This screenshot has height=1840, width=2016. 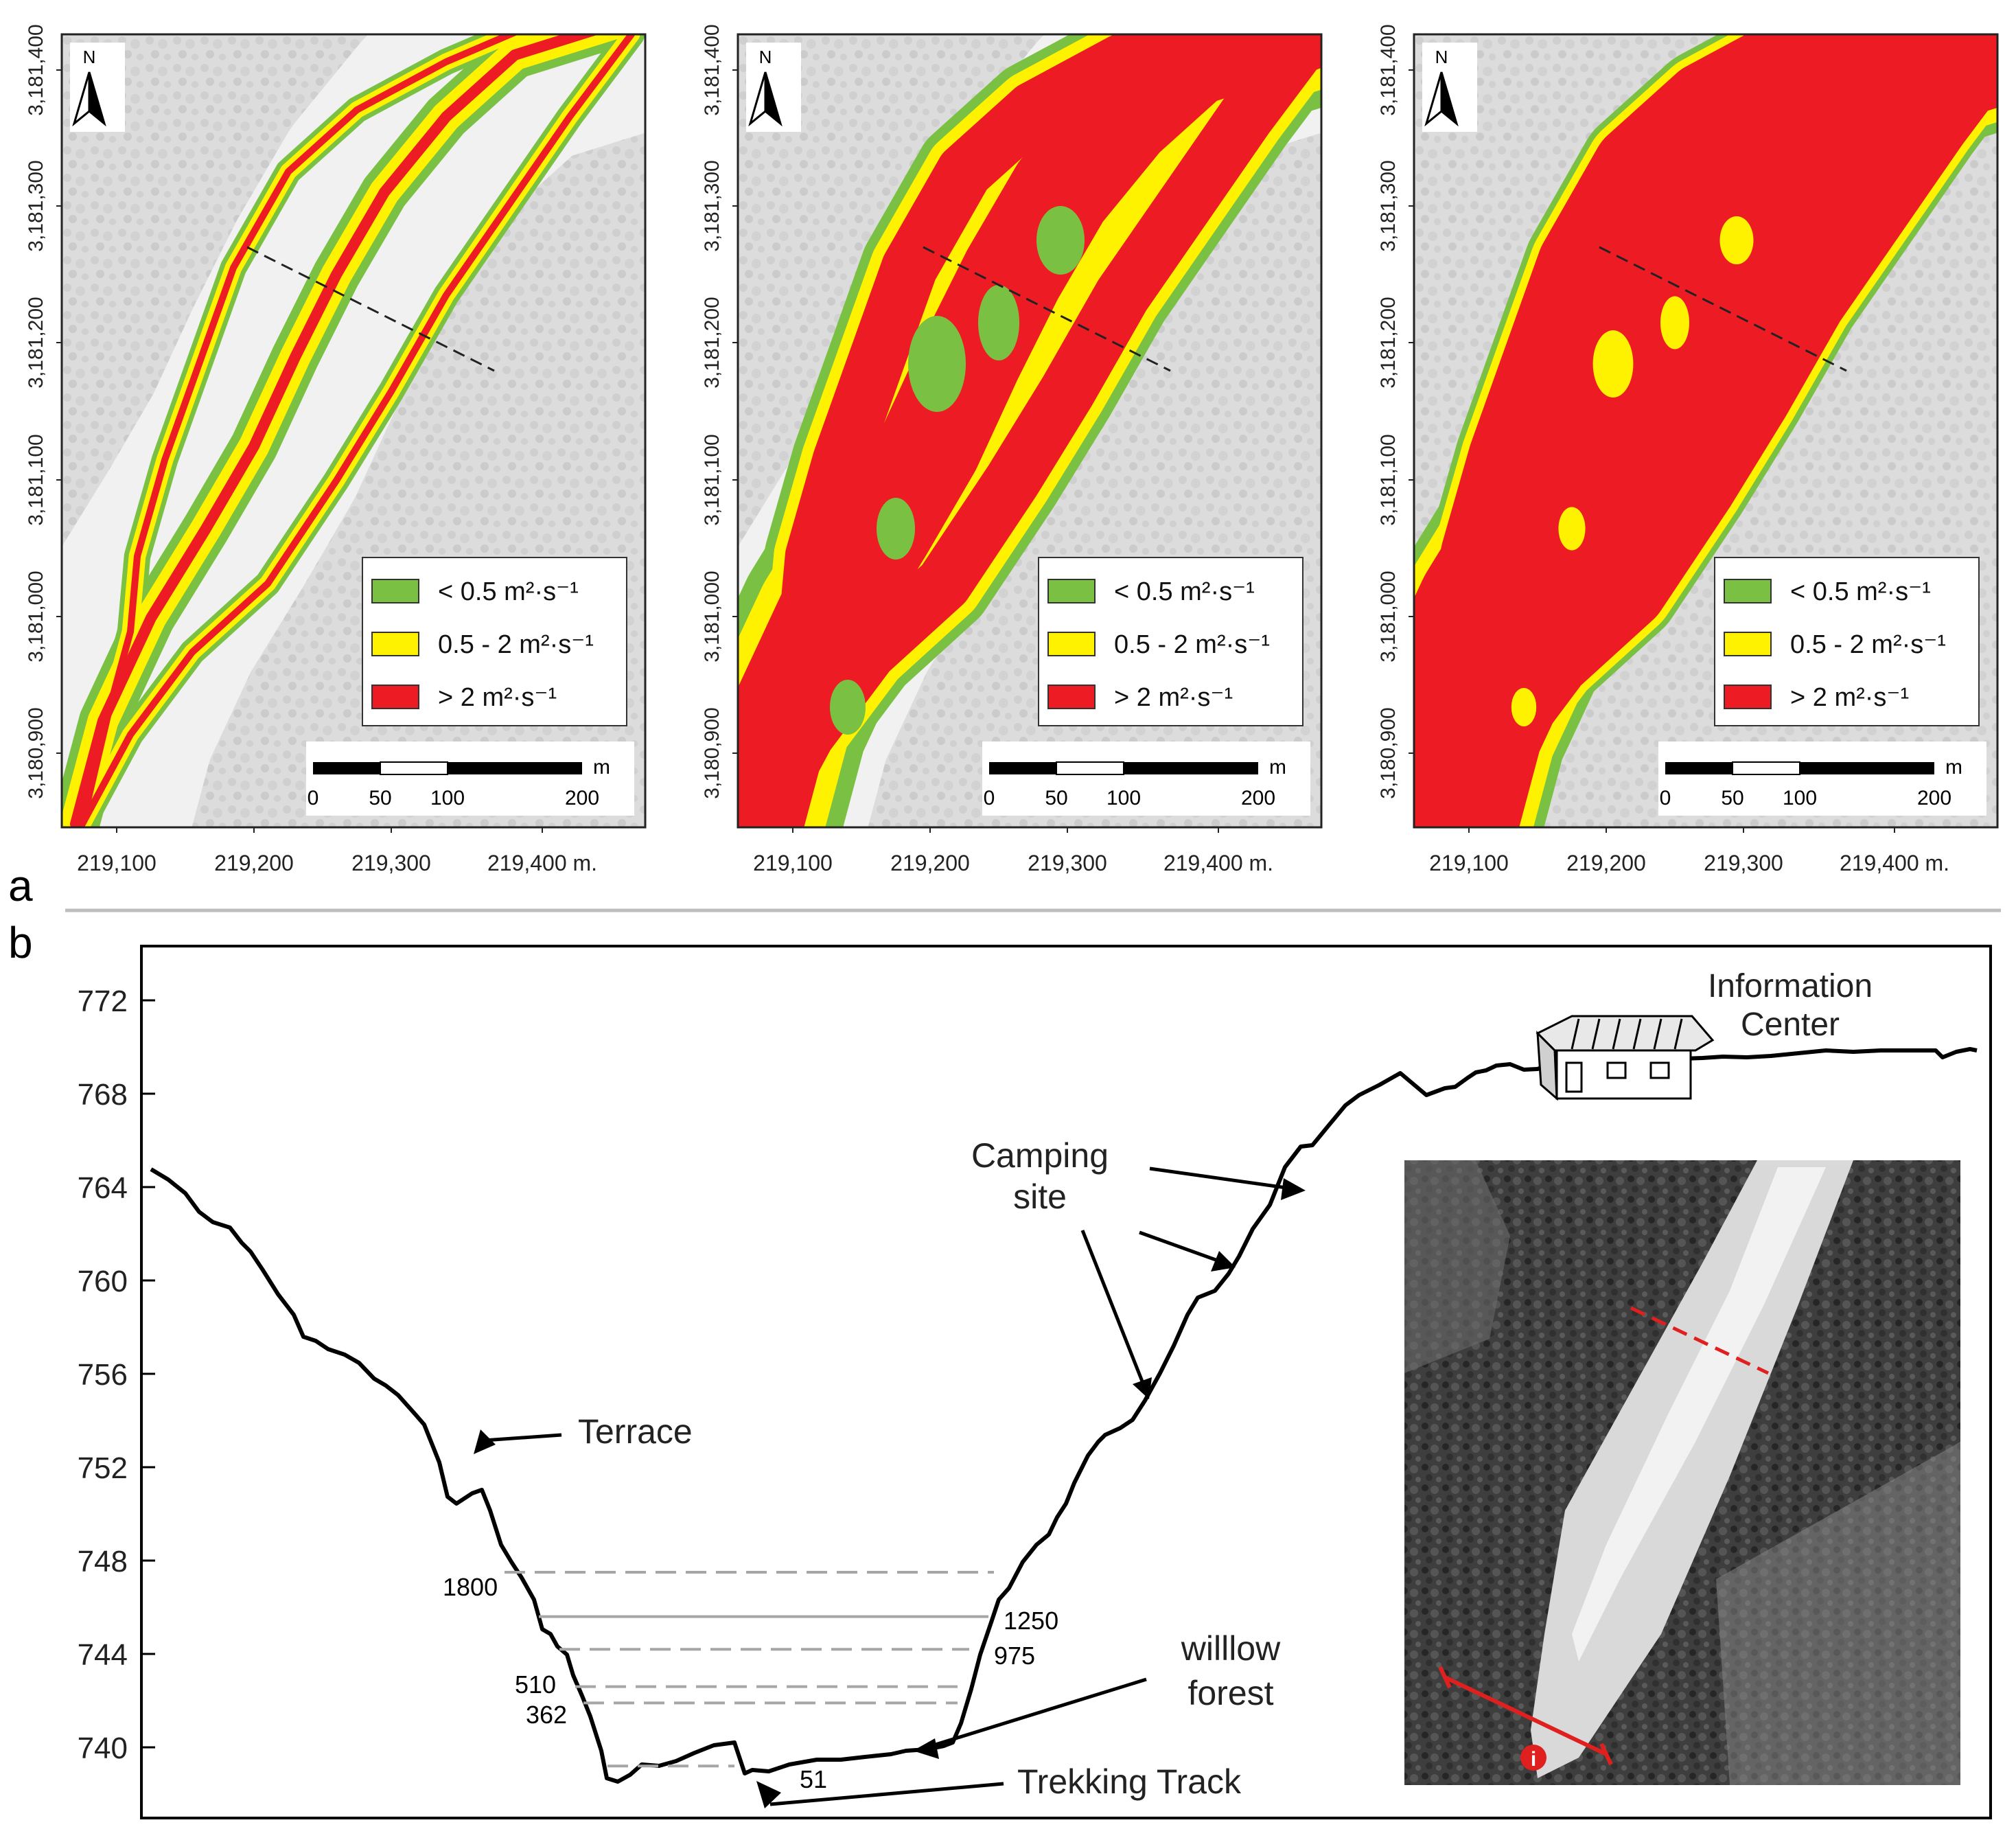 What do you see at coordinates (1700, 1340) in the screenshot?
I see `inset-section-line` at bounding box center [1700, 1340].